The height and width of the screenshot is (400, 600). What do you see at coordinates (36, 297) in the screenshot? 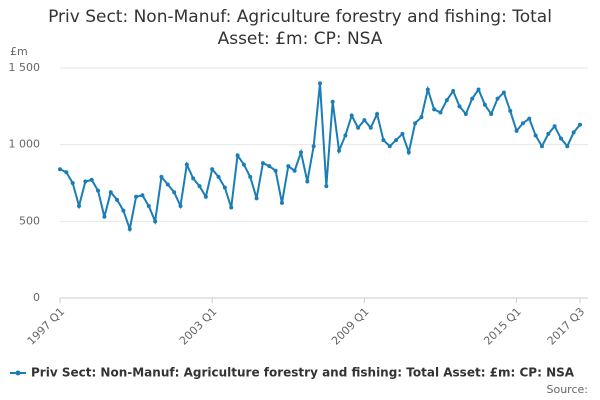
I see `y-tick-label: 0` at bounding box center [36, 297].